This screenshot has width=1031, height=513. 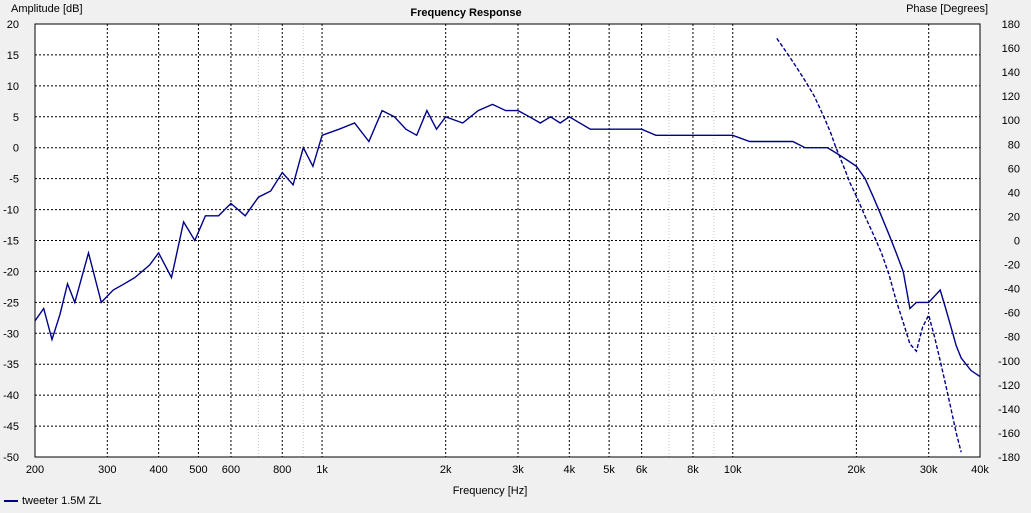 What do you see at coordinates (1012, 290) in the screenshot?
I see `y-right-tick-label: -40` at bounding box center [1012, 290].